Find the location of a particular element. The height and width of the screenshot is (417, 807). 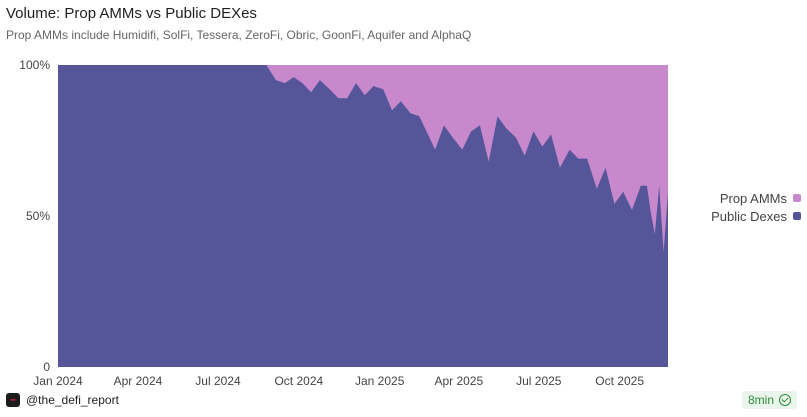

x-tick-label: Oct 2024 is located at coordinates (298, 381).